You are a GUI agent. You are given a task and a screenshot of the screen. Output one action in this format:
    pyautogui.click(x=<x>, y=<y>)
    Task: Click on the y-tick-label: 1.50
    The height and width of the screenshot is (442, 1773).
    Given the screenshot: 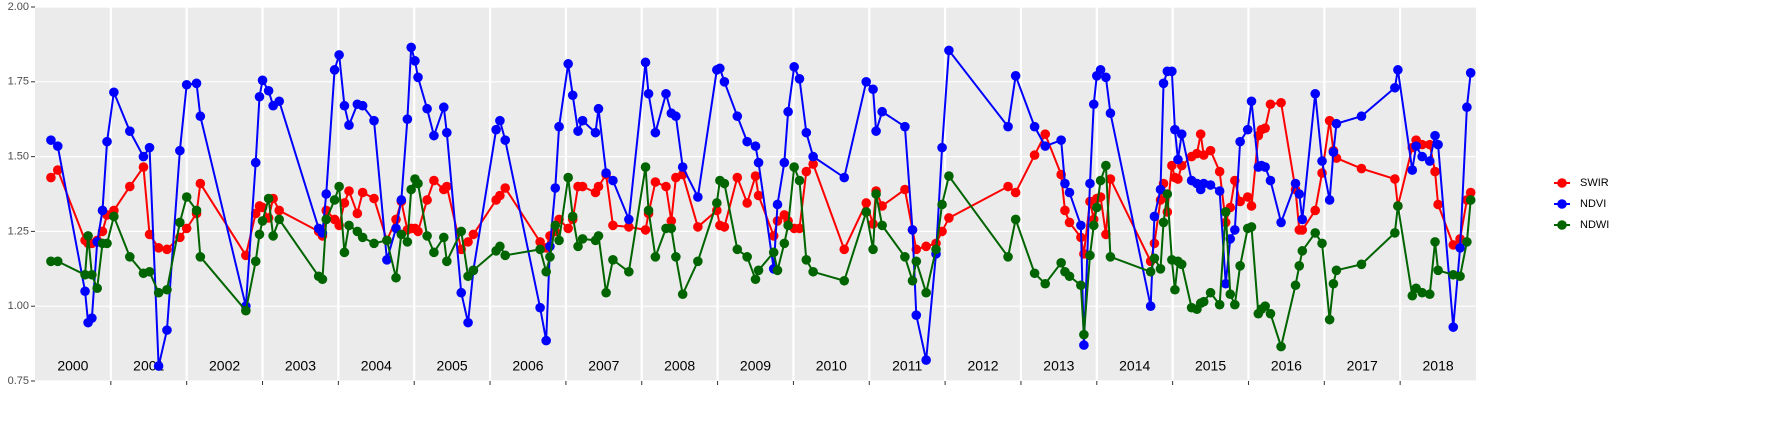 What is the action you would take?
    pyautogui.click(x=18, y=157)
    